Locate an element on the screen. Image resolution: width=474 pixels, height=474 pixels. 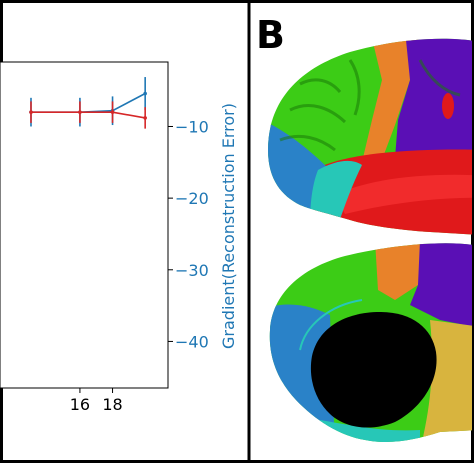
y-ticks-right: −10 −20 −30 −40 is located at coordinates (188, 234).